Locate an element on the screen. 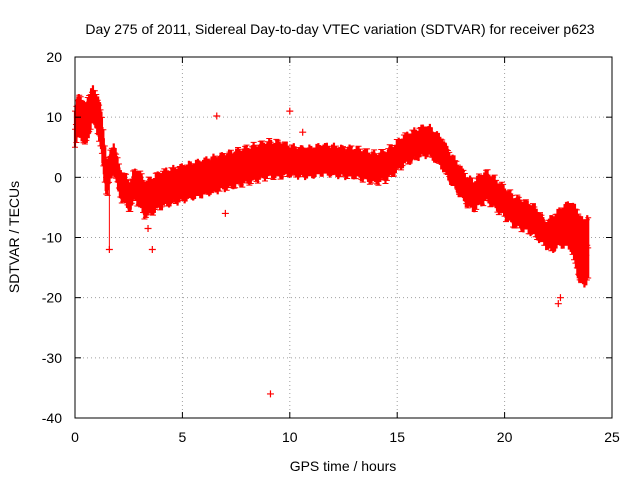 Image resolution: width=640 pixels, height=480 pixels. y-tick-label: 20 is located at coordinates (54, 57).